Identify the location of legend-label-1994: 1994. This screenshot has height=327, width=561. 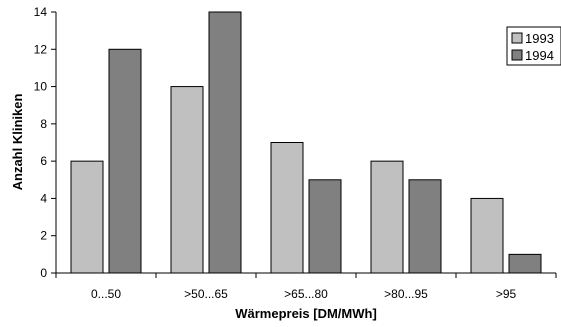
(539, 55).